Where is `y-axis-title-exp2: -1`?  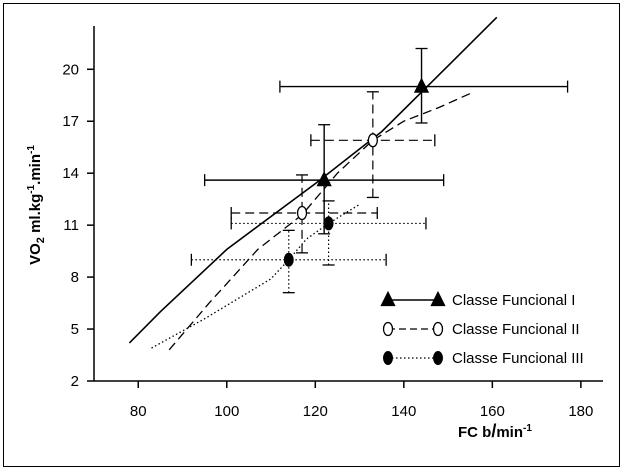
y-axis-title-exp2: -1 is located at coordinates (31, 149).